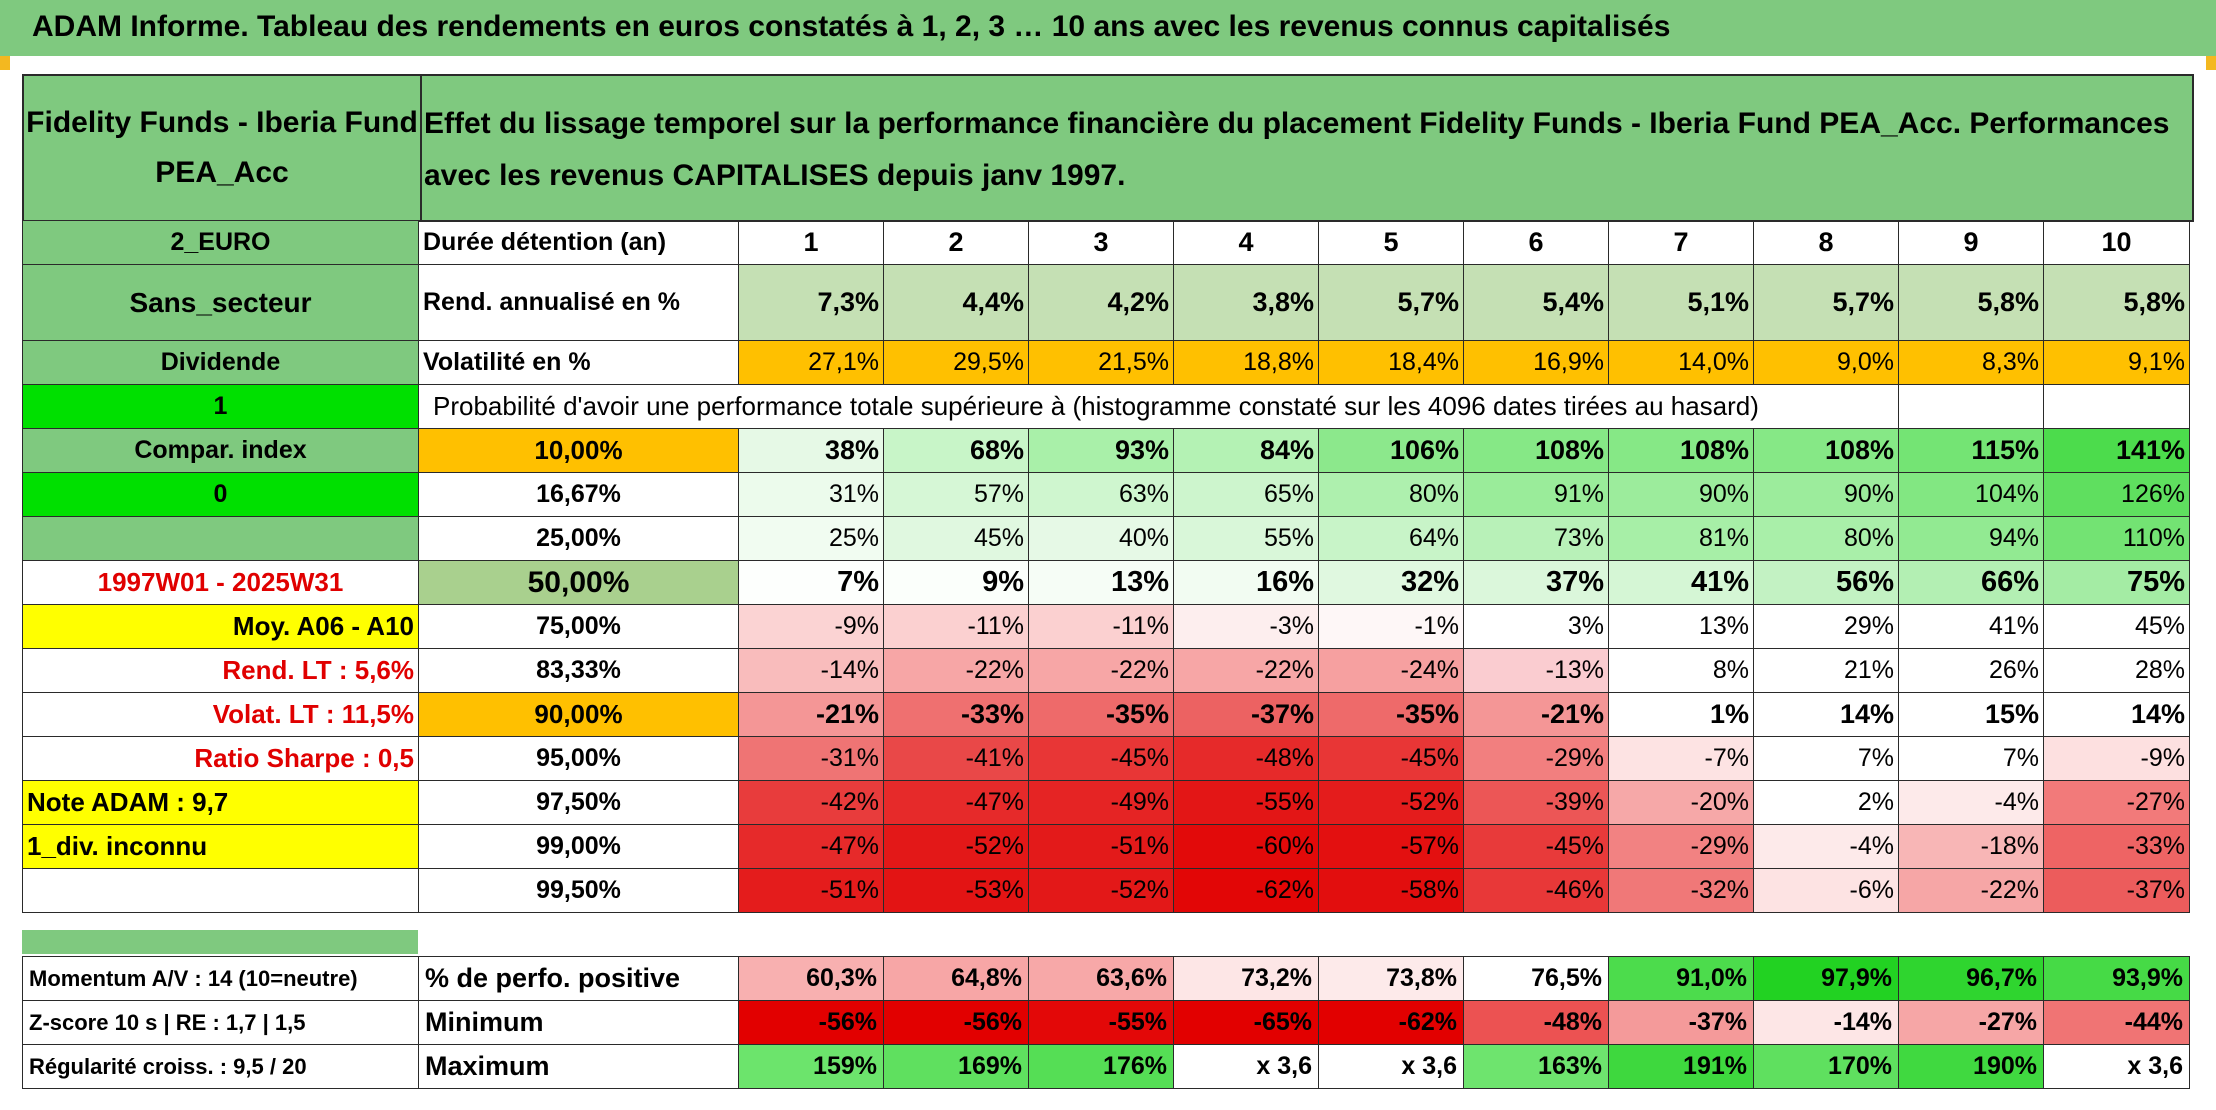 The image size is (2216, 1110). Describe the element at coordinates (1826, 362) in the screenshot. I see `volatility-cell: 9,0%` at that location.